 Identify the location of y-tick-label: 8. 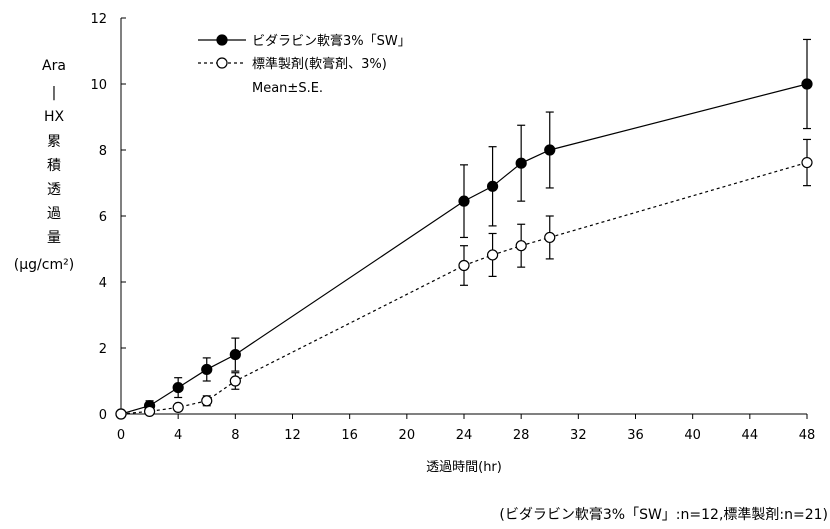
(103, 151).